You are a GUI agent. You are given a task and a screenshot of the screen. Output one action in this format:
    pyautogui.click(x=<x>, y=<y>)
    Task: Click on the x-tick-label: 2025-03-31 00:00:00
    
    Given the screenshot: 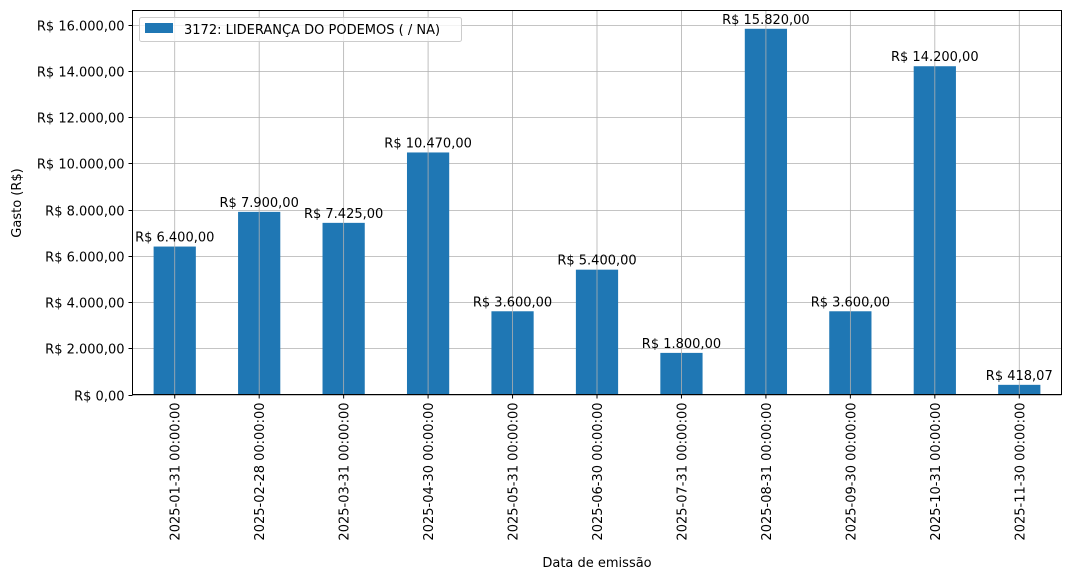 What is the action you would take?
    pyautogui.click(x=345, y=472)
    